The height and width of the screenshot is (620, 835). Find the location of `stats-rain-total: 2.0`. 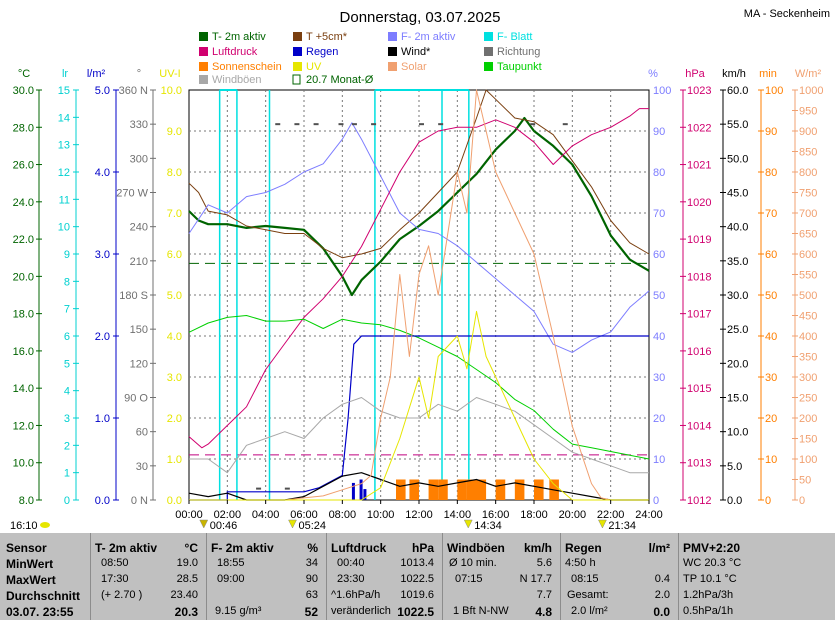

stats-rain-total: 2.0 is located at coordinates (662, 595).